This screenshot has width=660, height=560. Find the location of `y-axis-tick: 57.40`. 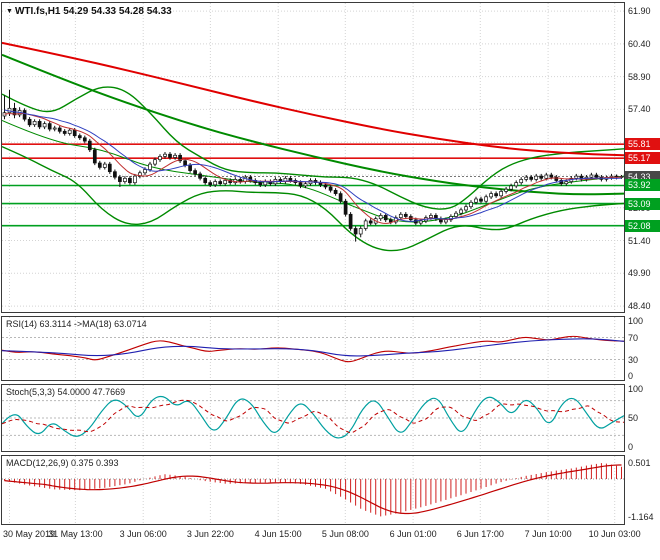

y-axis-tick: 57.40 is located at coordinates (639, 109).